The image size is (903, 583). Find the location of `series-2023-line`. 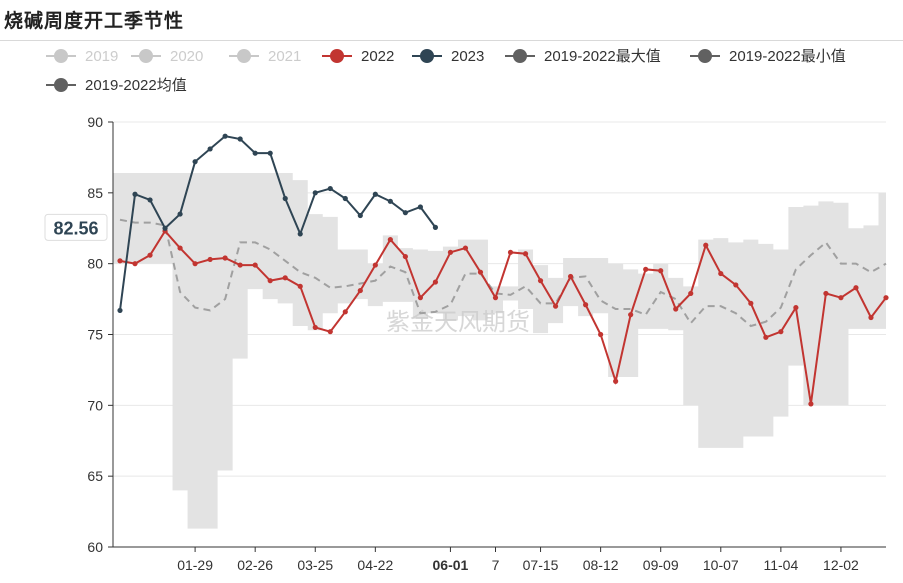

series-2023-line is located at coordinates (278, 223).